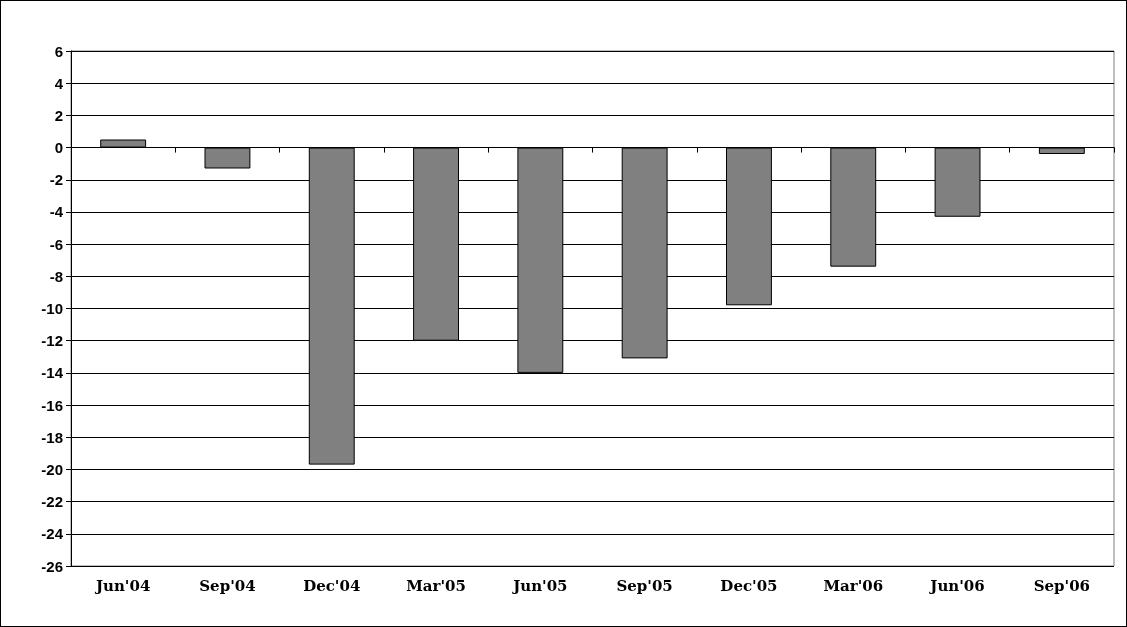 The image size is (1127, 627). What do you see at coordinates (52, 469) in the screenshot?
I see `y-tick-label: -20` at bounding box center [52, 469].